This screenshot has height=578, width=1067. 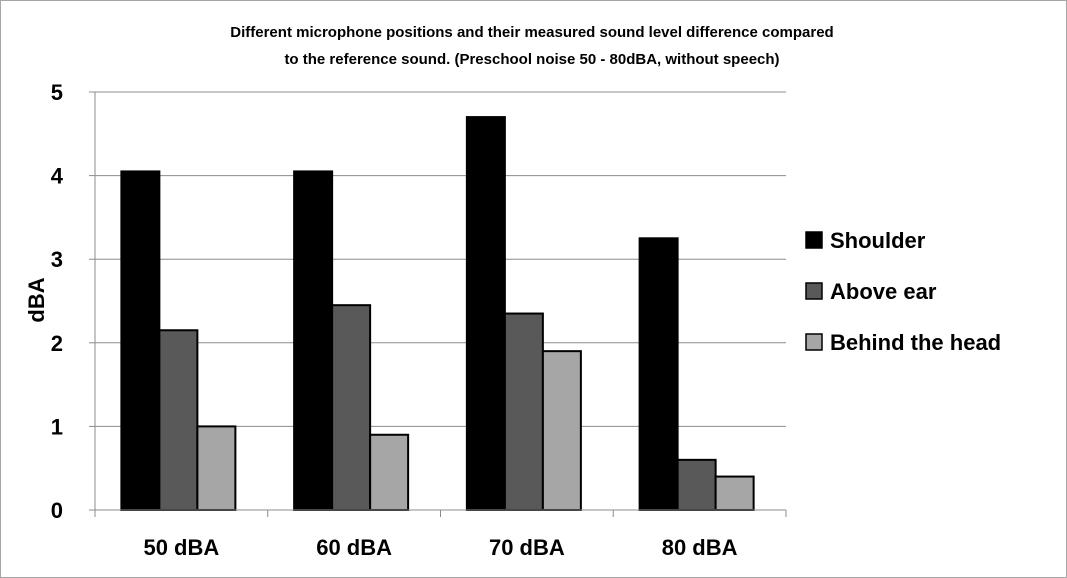 I want to click on legend-label: Above ear, so click(x=883, y=291).